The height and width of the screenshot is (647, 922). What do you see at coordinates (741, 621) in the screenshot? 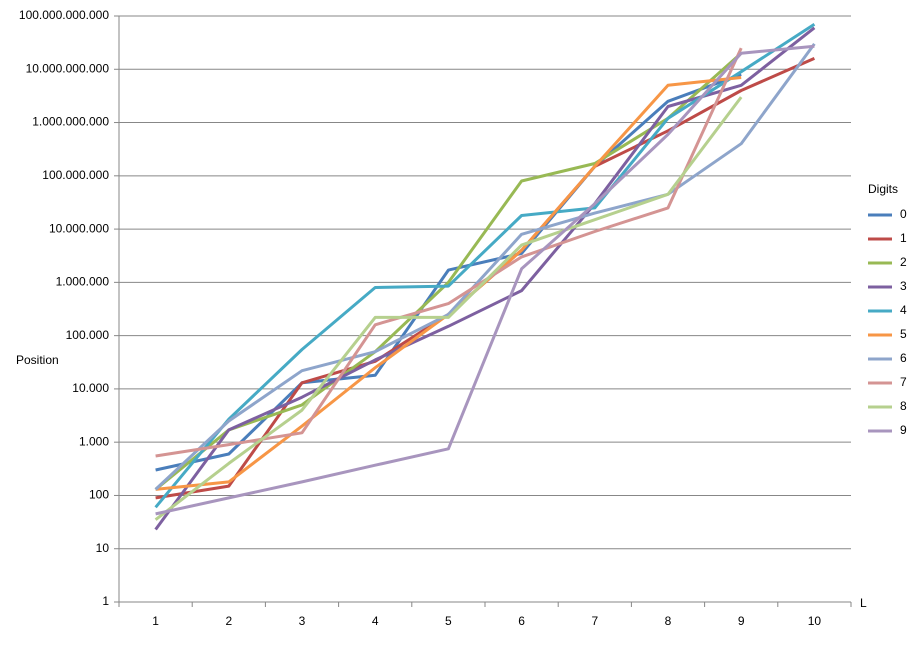
I see `x-tick-label: 9` at bounding box center [741, 621].